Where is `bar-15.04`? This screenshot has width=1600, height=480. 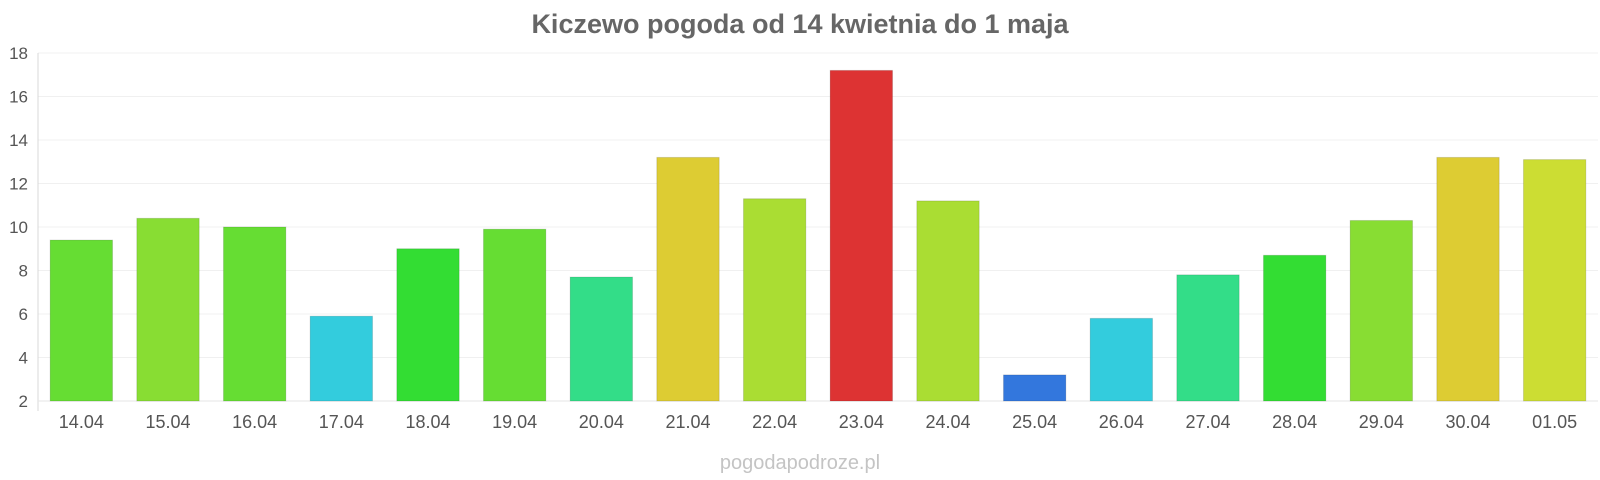 bar-15.04 is located at coordinates (168, 309).